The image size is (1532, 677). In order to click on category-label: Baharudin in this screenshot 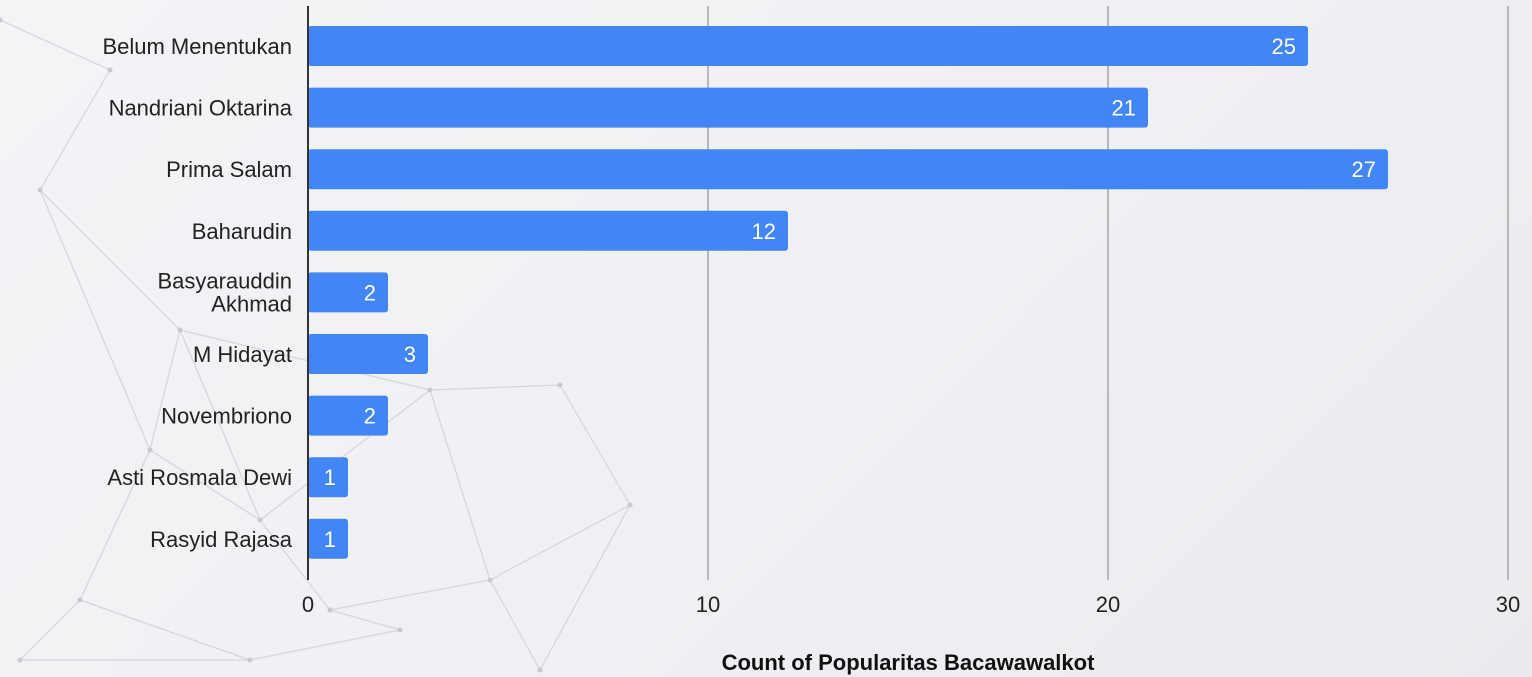, I will do `click(242, 231)`.